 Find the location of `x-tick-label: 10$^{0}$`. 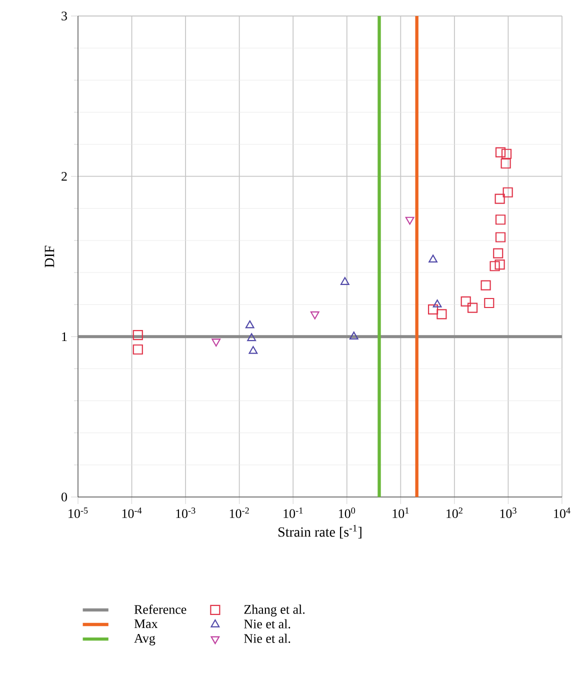

x-tick-label: 10$^{0}$ is located at coordinates (347, 513).